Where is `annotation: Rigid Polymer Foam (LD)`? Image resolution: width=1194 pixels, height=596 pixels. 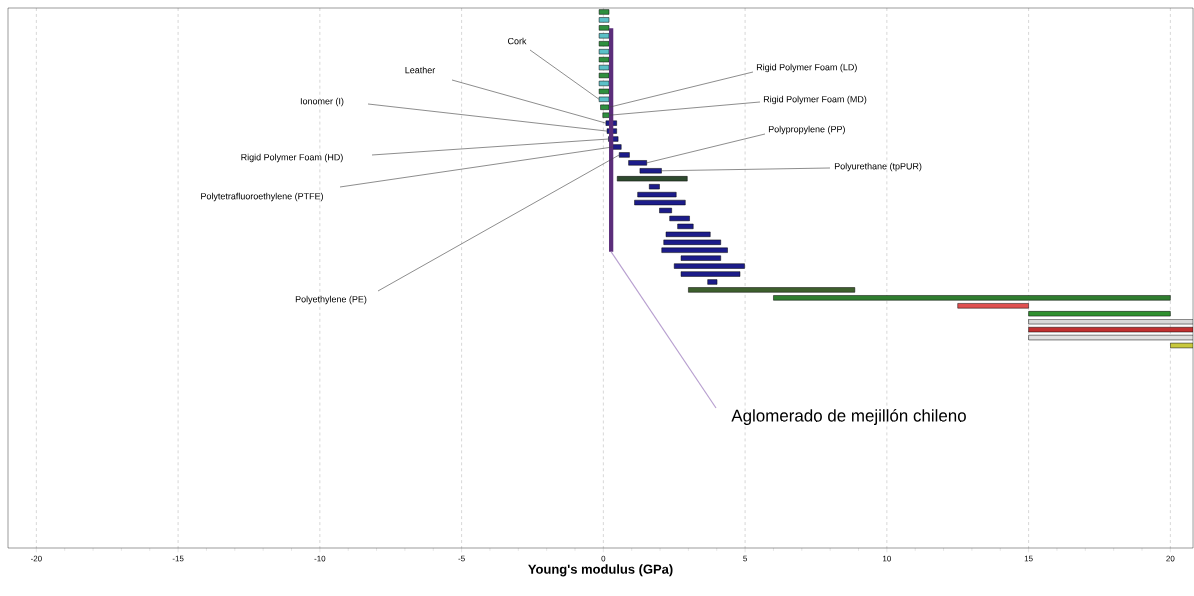
annotation: Rigid Polymer Foam (LD) is located at coordinates (806, 68).